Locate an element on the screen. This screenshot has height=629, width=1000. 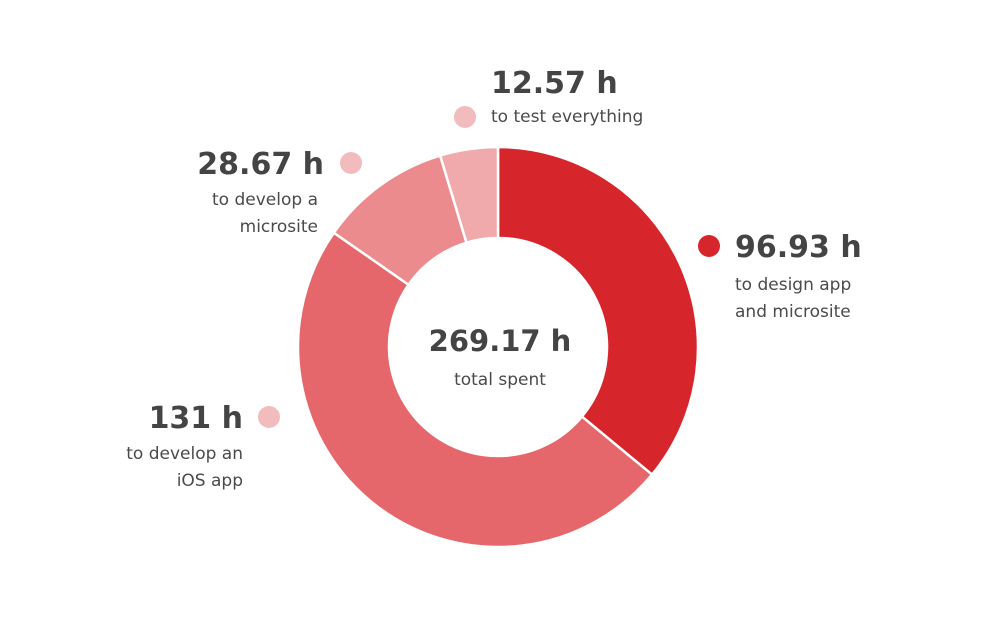
slice-desc-design-line1: to design app is located at coordinates (793, 285).